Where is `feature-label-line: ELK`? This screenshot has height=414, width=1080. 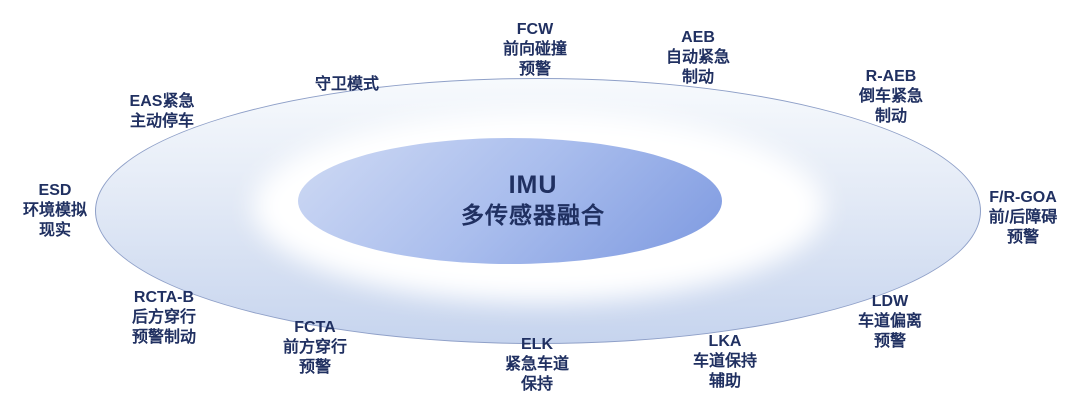
feature-label-line: ELK is located at coordinates (536, 344).